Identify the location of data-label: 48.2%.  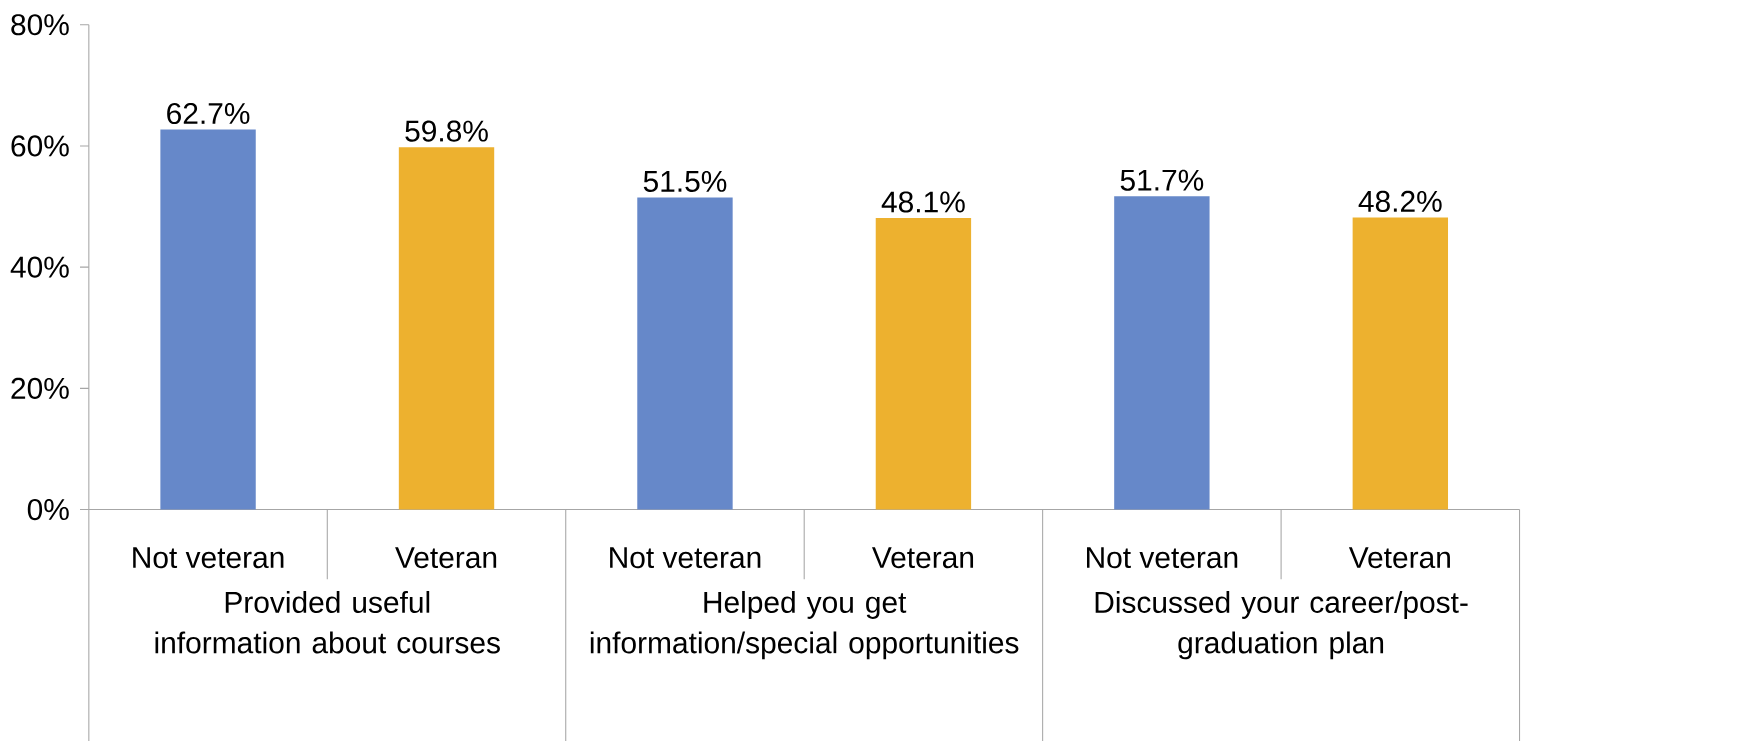
(1400, 201).